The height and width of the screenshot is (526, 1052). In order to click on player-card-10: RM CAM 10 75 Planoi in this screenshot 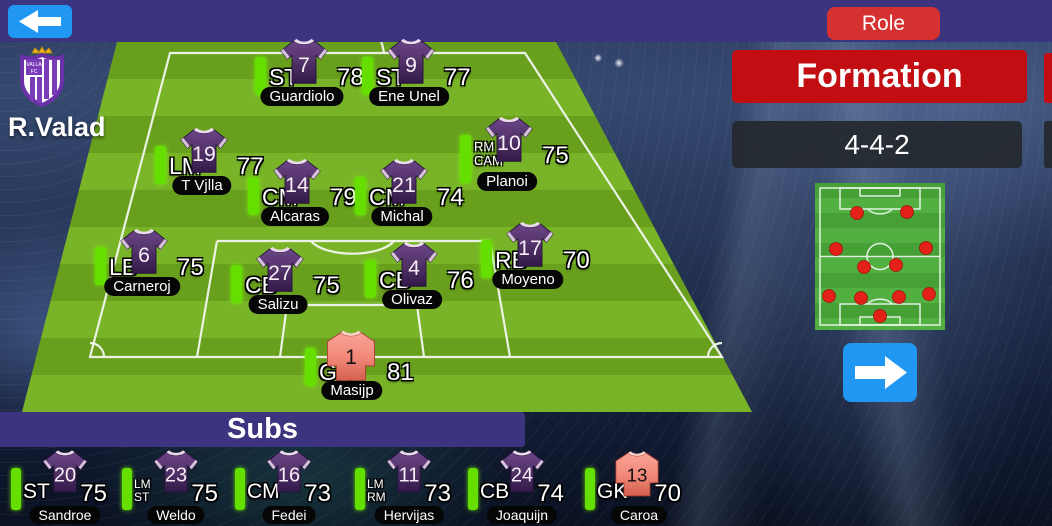, I will do `click(520, 153)`.